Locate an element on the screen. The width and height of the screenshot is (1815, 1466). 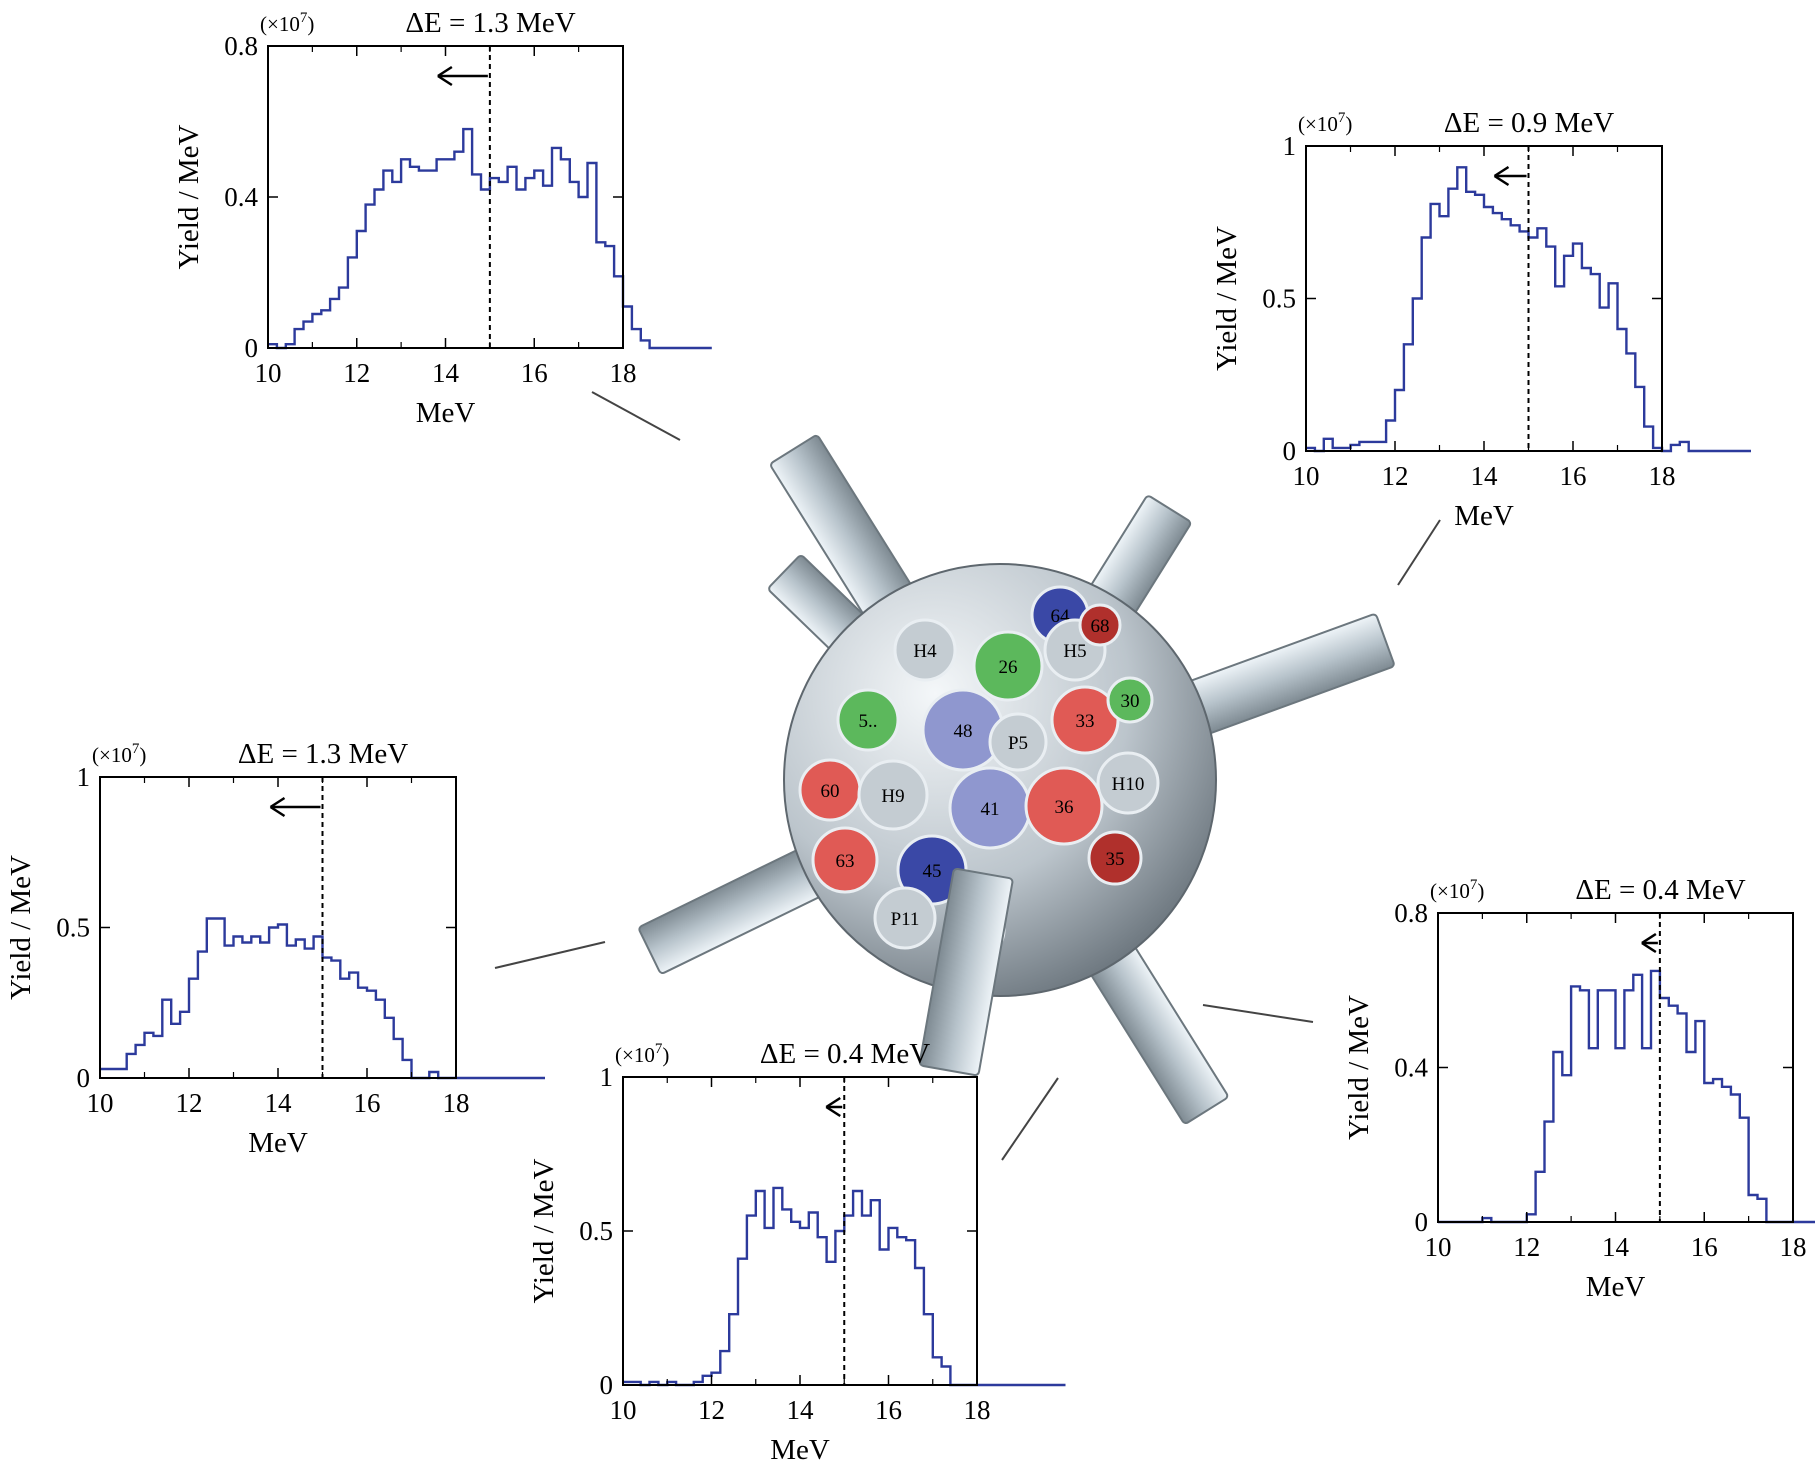
detector-spot-label: 36 is located at coordinates (1064, 807).